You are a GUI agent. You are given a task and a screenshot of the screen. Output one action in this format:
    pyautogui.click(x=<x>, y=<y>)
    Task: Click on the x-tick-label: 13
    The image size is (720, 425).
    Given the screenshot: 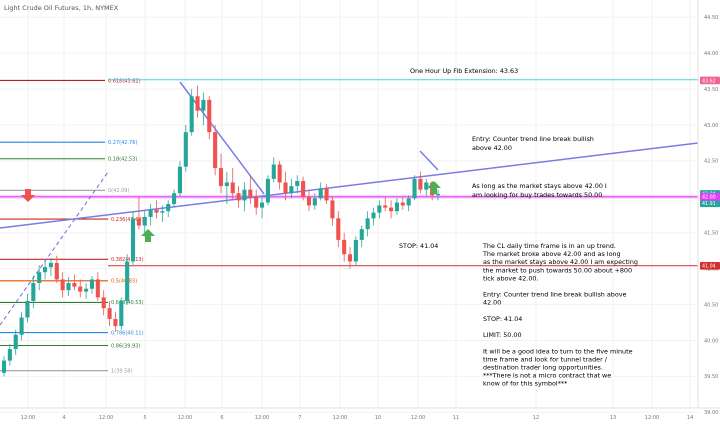 What is the action you would take?
    pyautogui.click(x=613, y=418)
    